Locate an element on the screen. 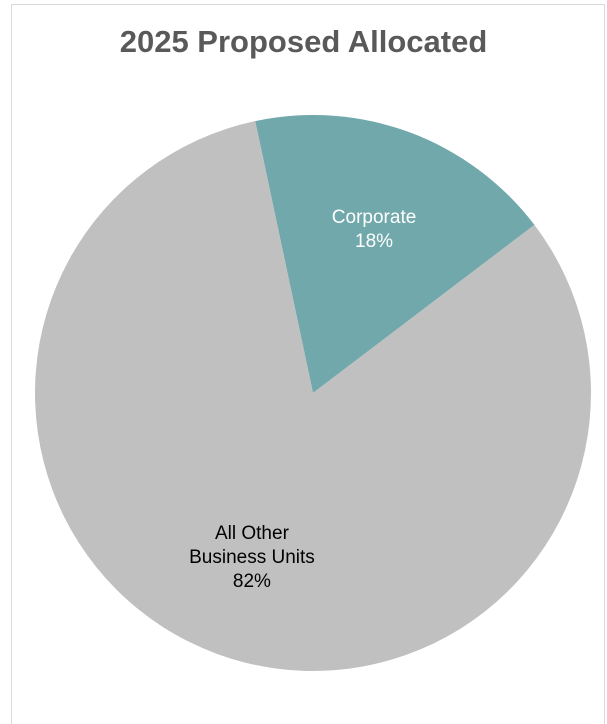  slice-label-all-other-business-units: All Other Business Units 82% is located at coordinates (252, 557).